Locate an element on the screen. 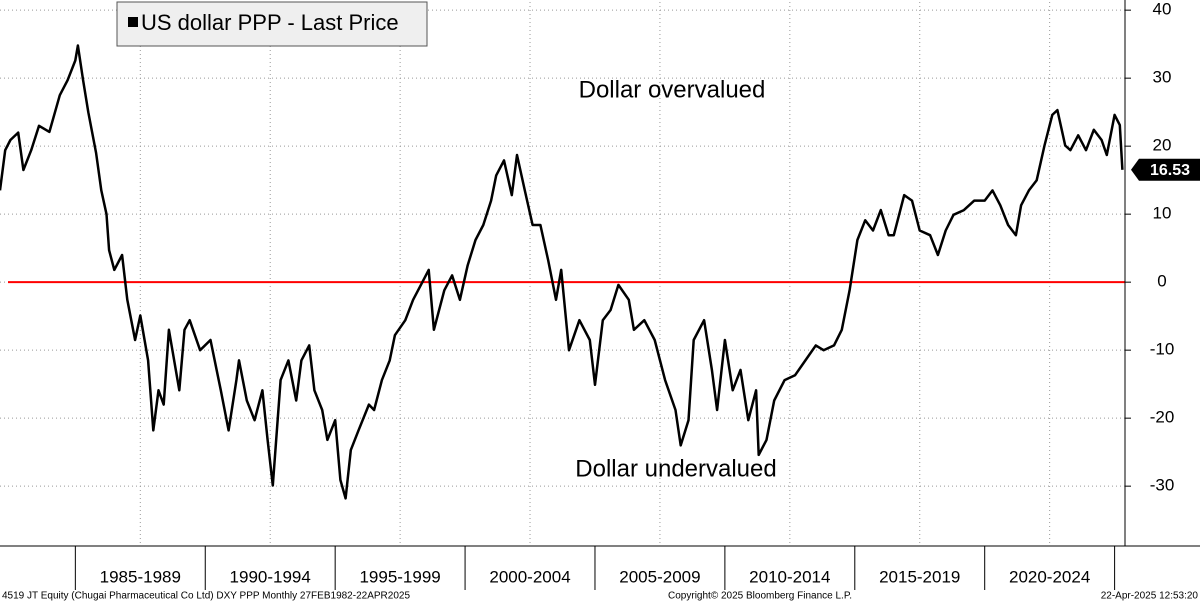 The image size is (1200, 603). x-band-label: 2020-2024 is located at coordinates (1049, 576).